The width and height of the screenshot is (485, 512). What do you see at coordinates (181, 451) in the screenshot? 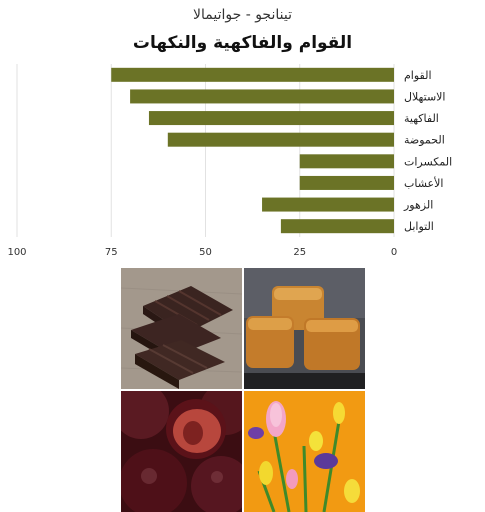
I see `plum-photo` at bounding box center [181, 451].